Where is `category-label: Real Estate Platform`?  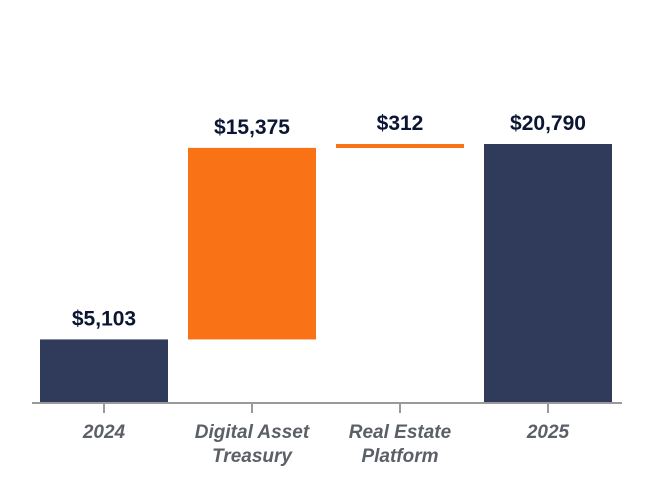
category-label: Real Estate Platform is located at coordinates (400, 444).